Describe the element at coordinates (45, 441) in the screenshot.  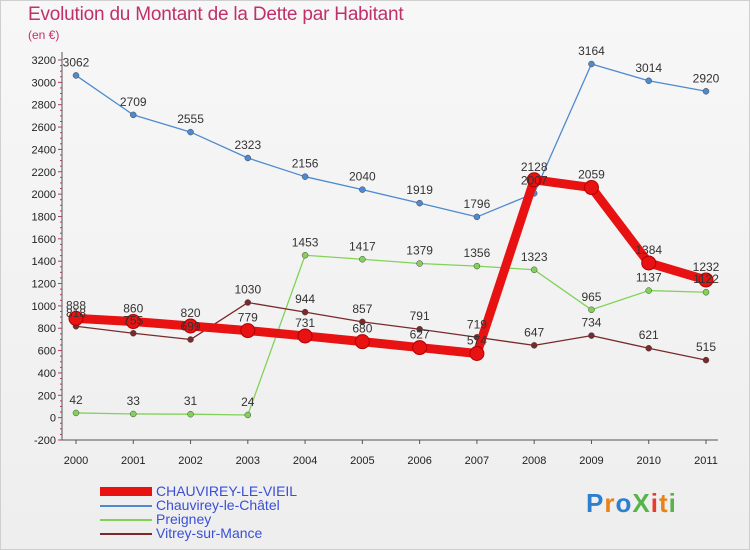
I see `y-tick-label: -200` at that location.